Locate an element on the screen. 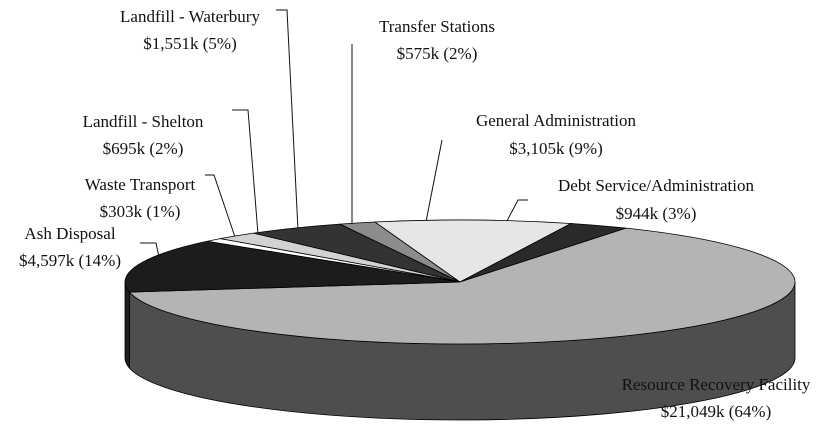  slice-label: Transfer Stations is located at coordinates (437, 26).